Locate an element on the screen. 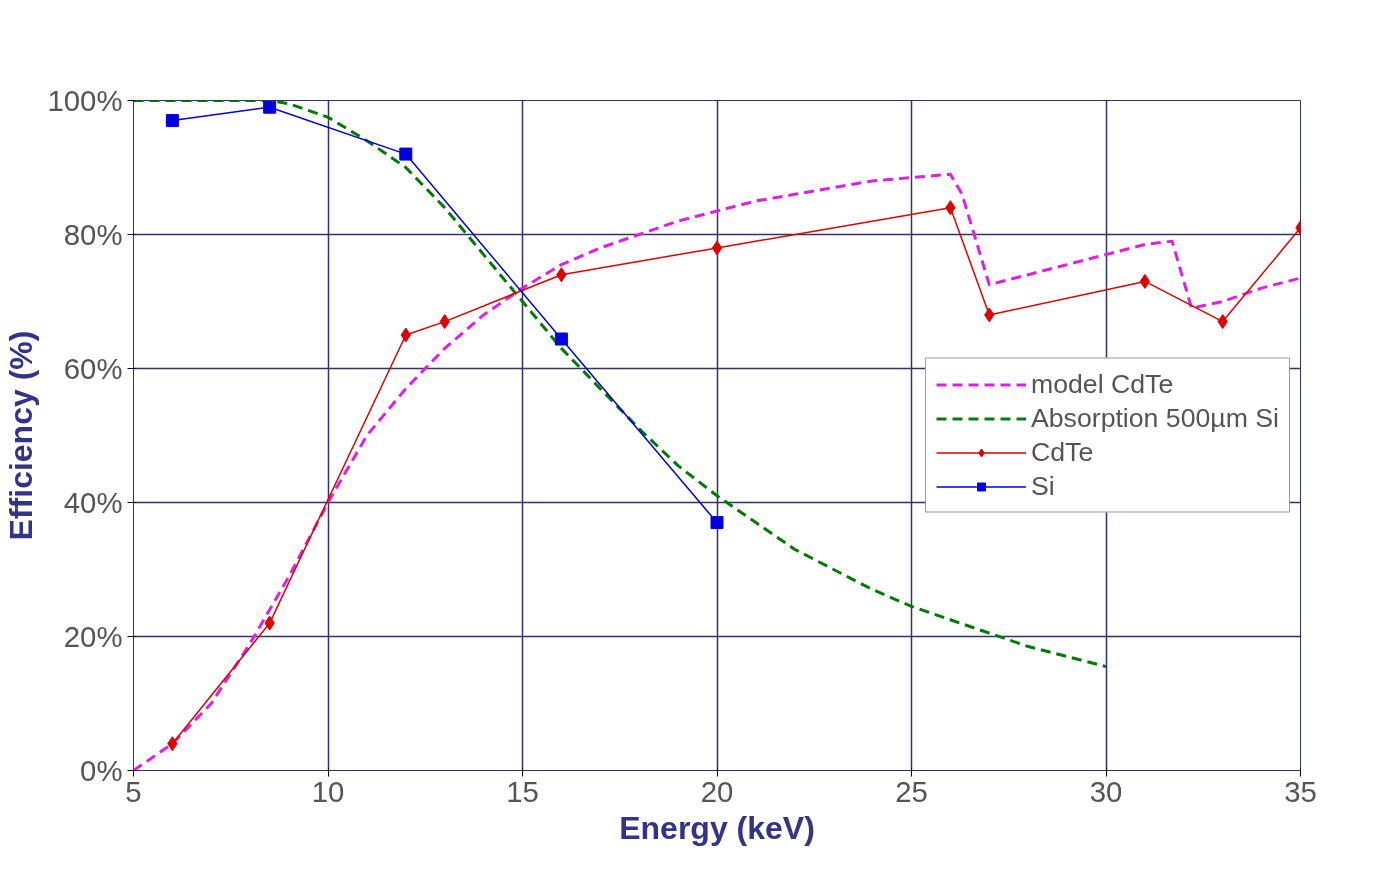  x-tick-label: 10 is located at coordinates (328, 791).